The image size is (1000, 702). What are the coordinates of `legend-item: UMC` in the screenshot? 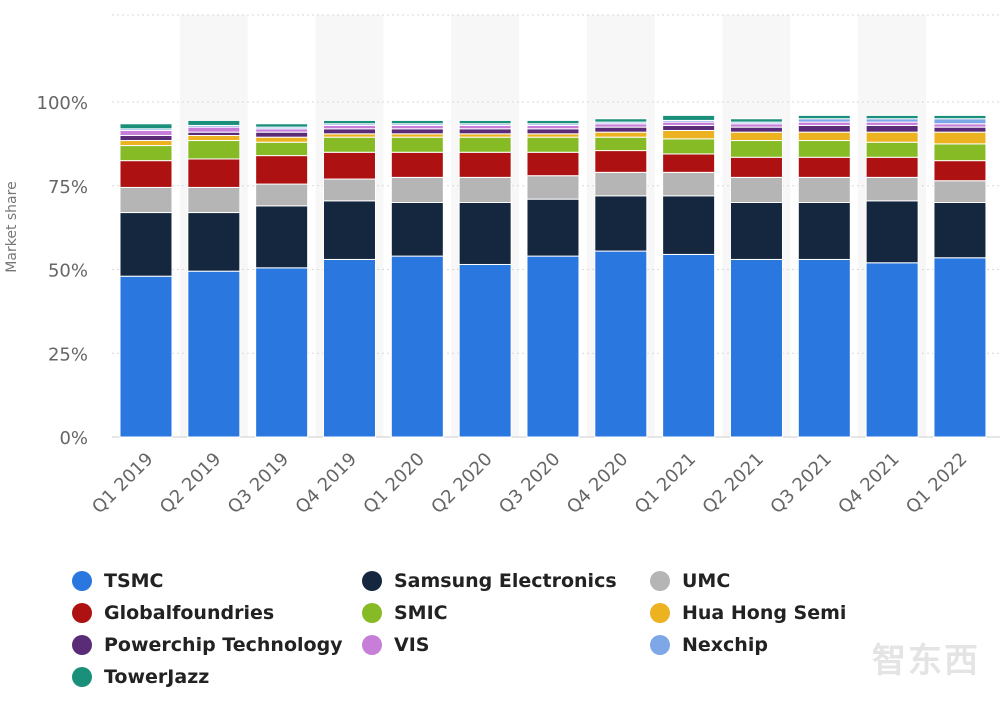 It's located at (690, 581).